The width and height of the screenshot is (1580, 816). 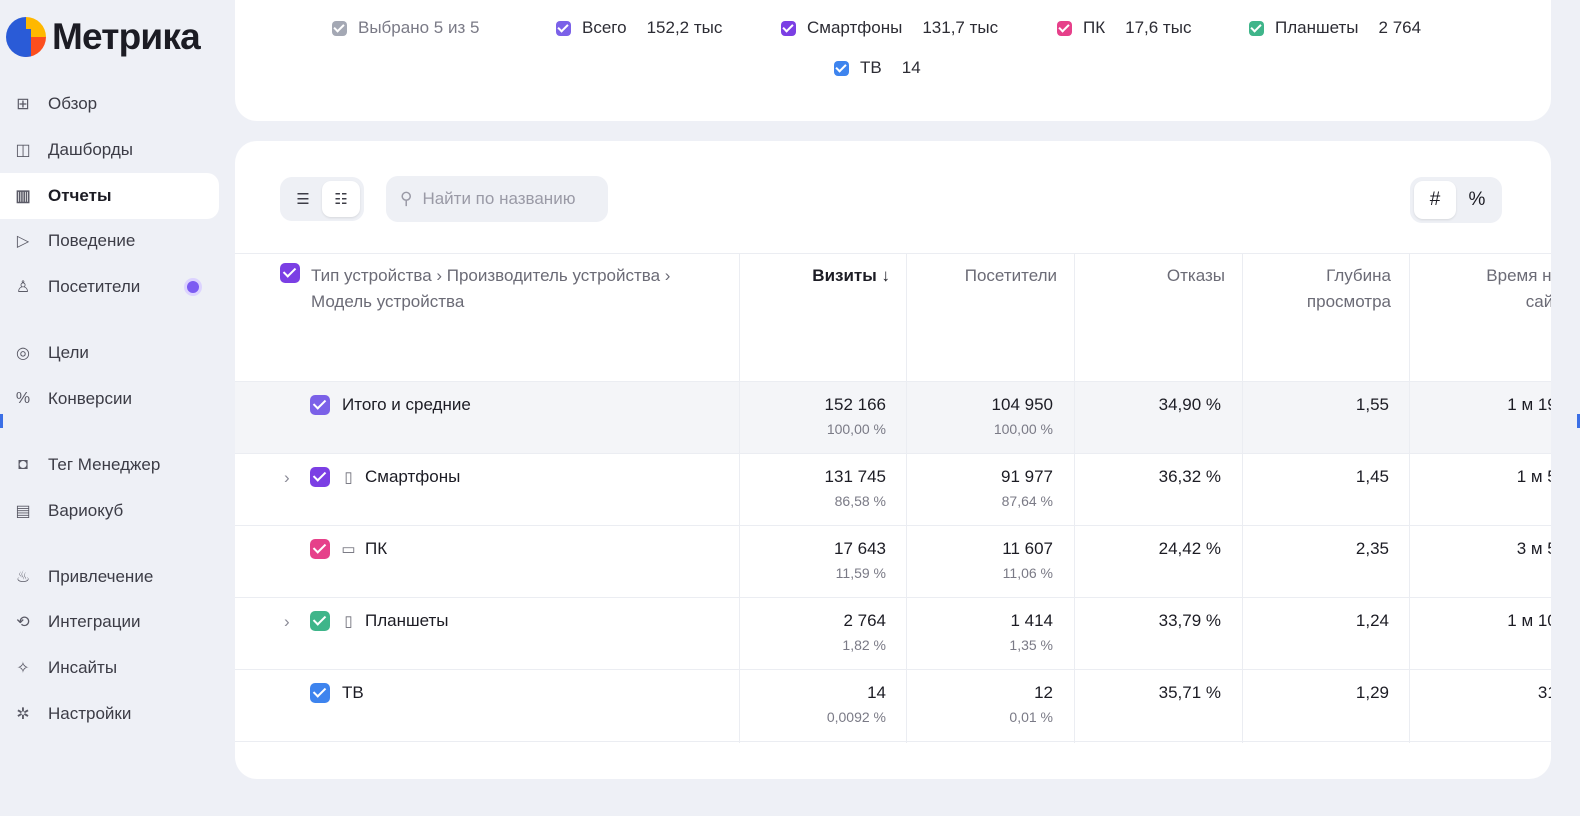 I want to click on sidebar-item-8: ◘ Тег Менеджер, so click(x=109, y=465).